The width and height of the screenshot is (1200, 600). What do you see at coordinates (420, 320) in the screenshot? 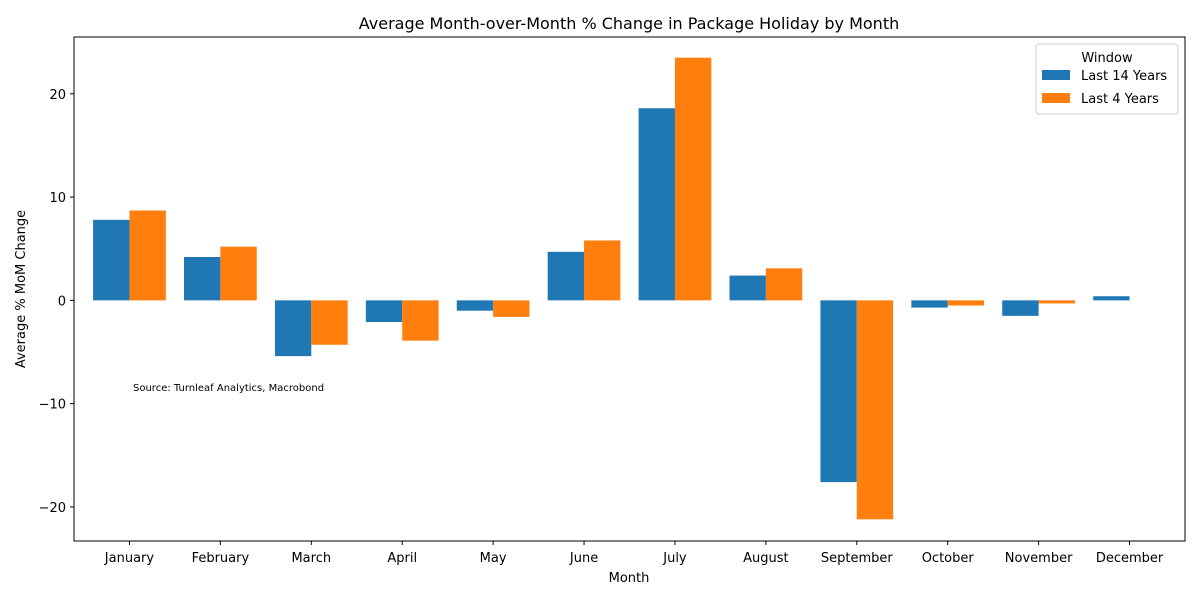
I see `bar-last-4-years-april` at bounding box center [420, 320].